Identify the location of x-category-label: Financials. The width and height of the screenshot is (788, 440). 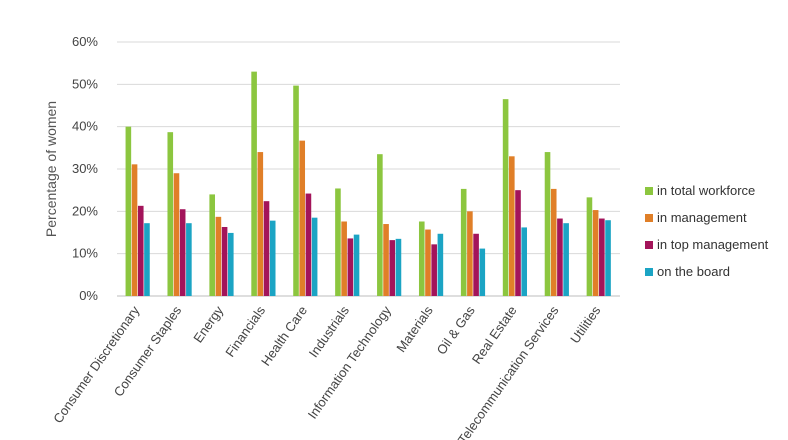
(245, 331).